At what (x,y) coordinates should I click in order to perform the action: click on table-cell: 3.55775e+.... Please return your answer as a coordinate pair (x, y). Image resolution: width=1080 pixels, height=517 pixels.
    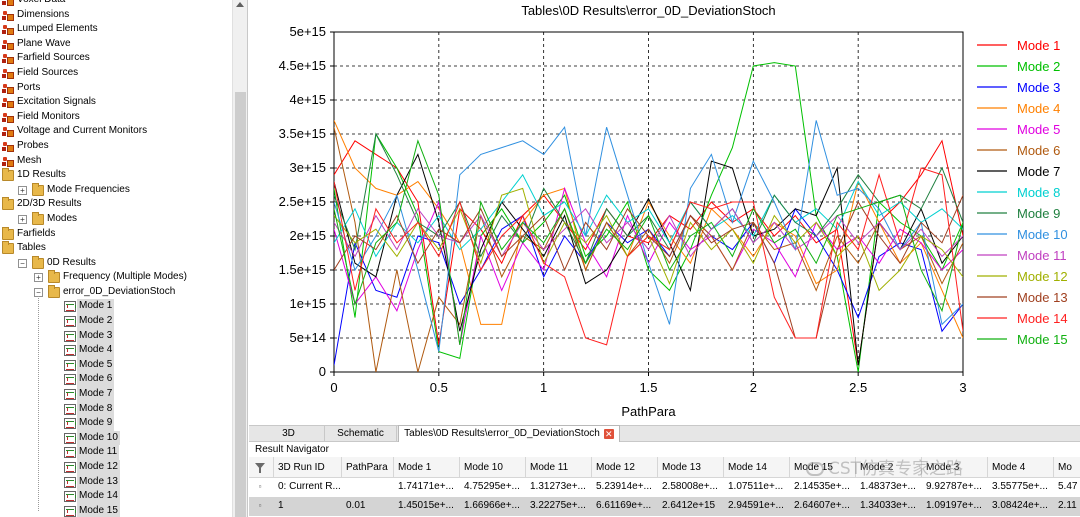
    Looking at the image, I should click on (1020, 486).